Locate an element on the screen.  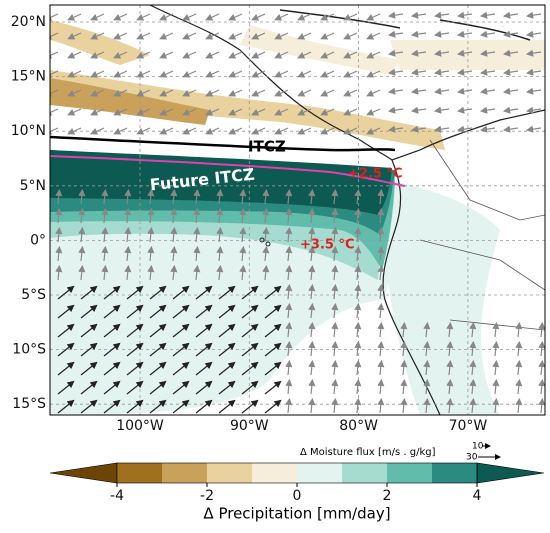
lat-label: 10°S is located at coordinates (29, 350).